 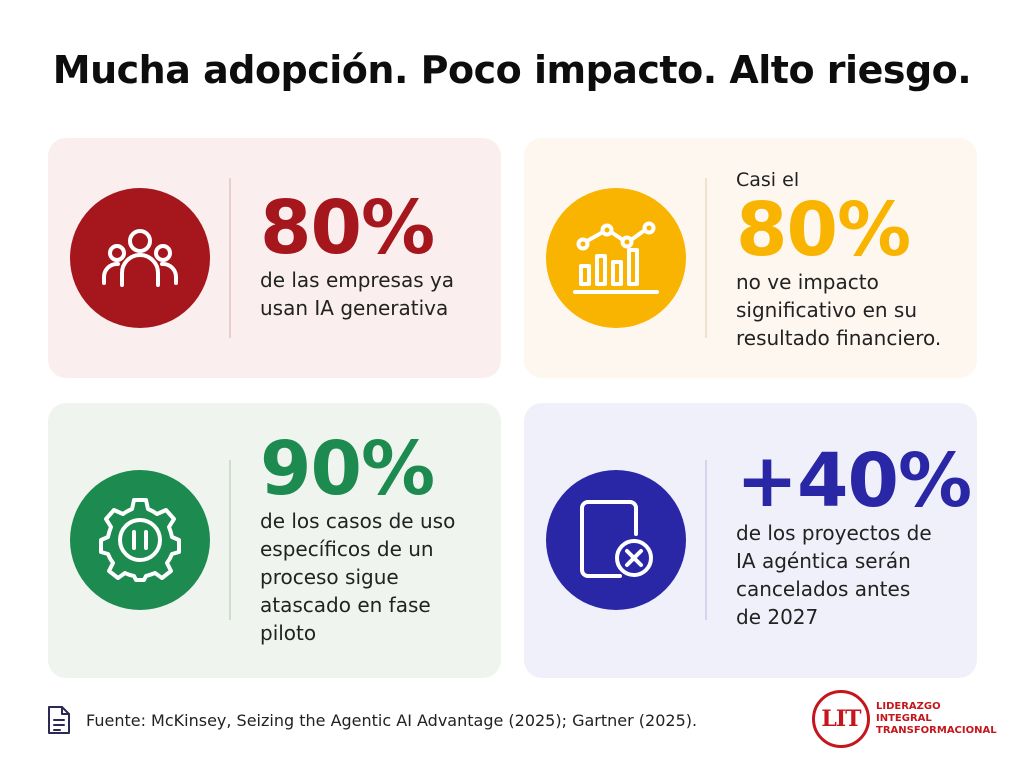 What do you see at coordinates (347, 469) in the screenshot?
I see `stat-value: 90%` at bounding box center [347, 469].